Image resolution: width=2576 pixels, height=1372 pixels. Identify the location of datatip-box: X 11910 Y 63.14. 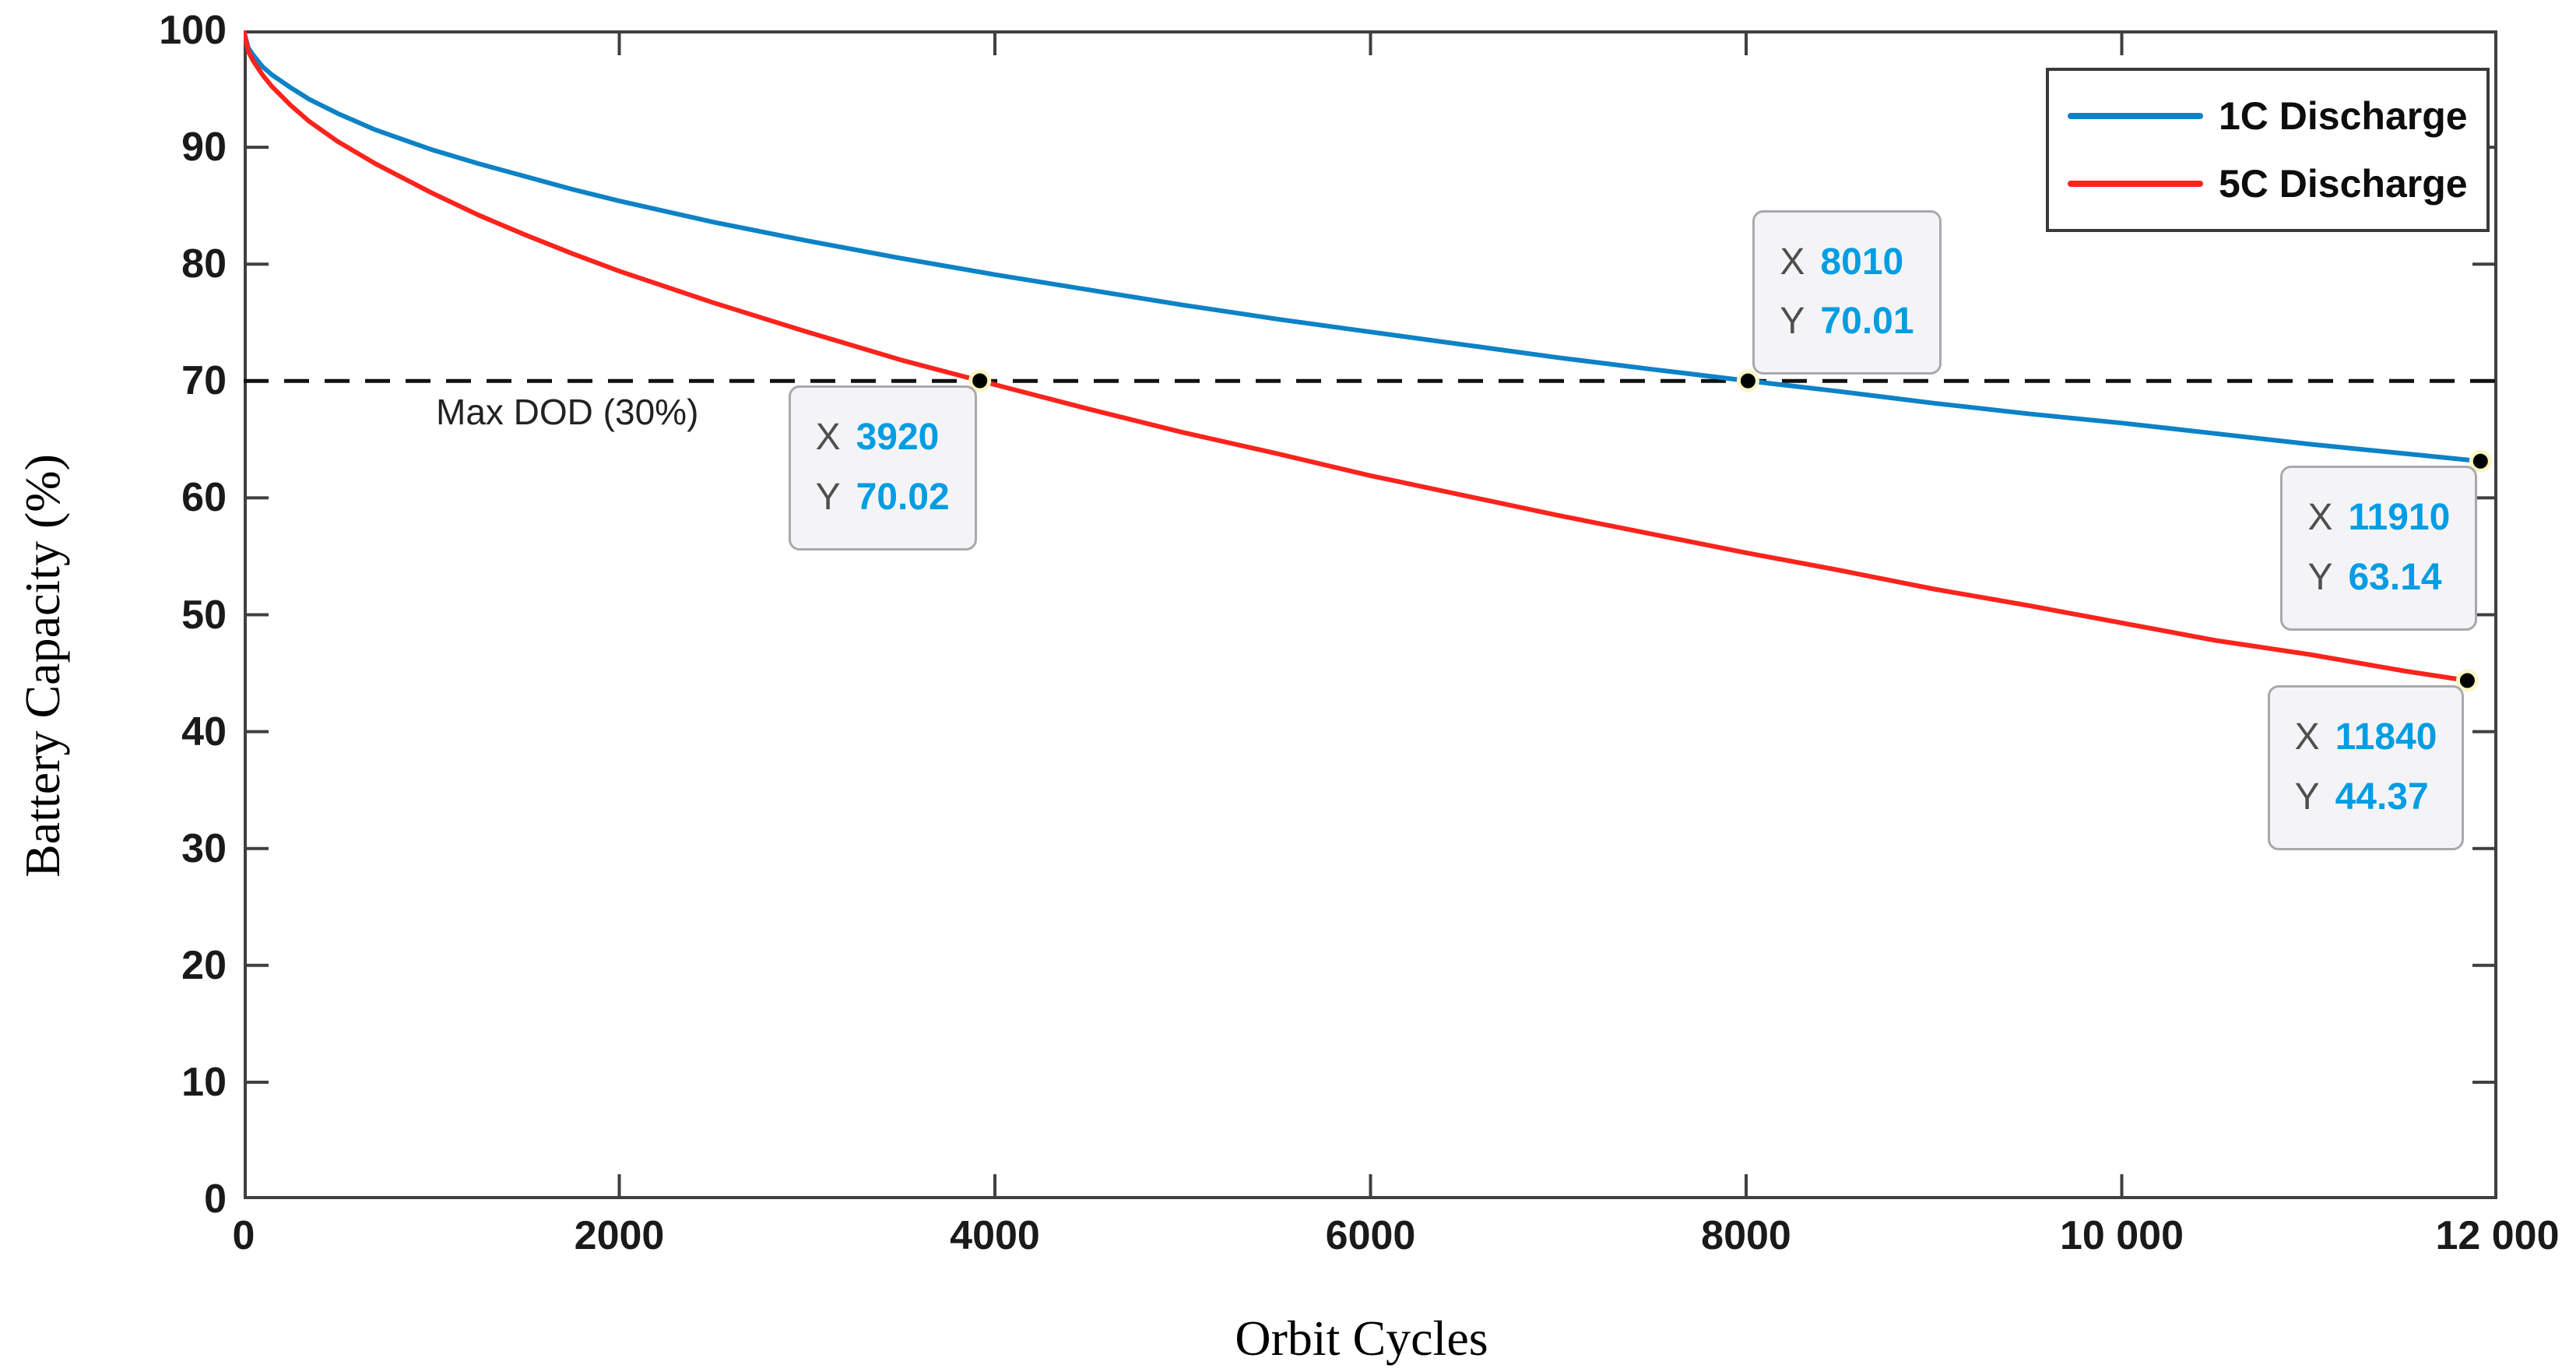
(2379, 549).